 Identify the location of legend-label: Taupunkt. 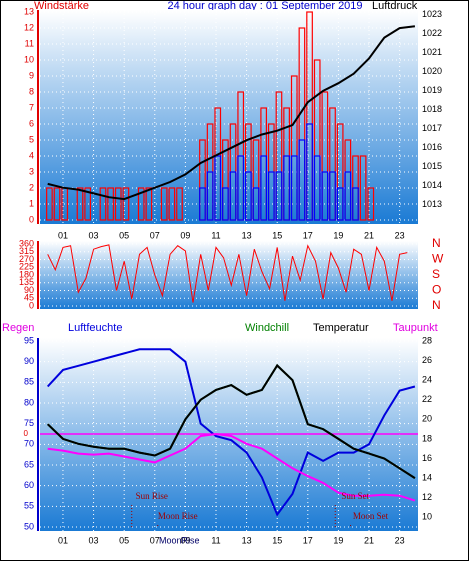
(415, 328).